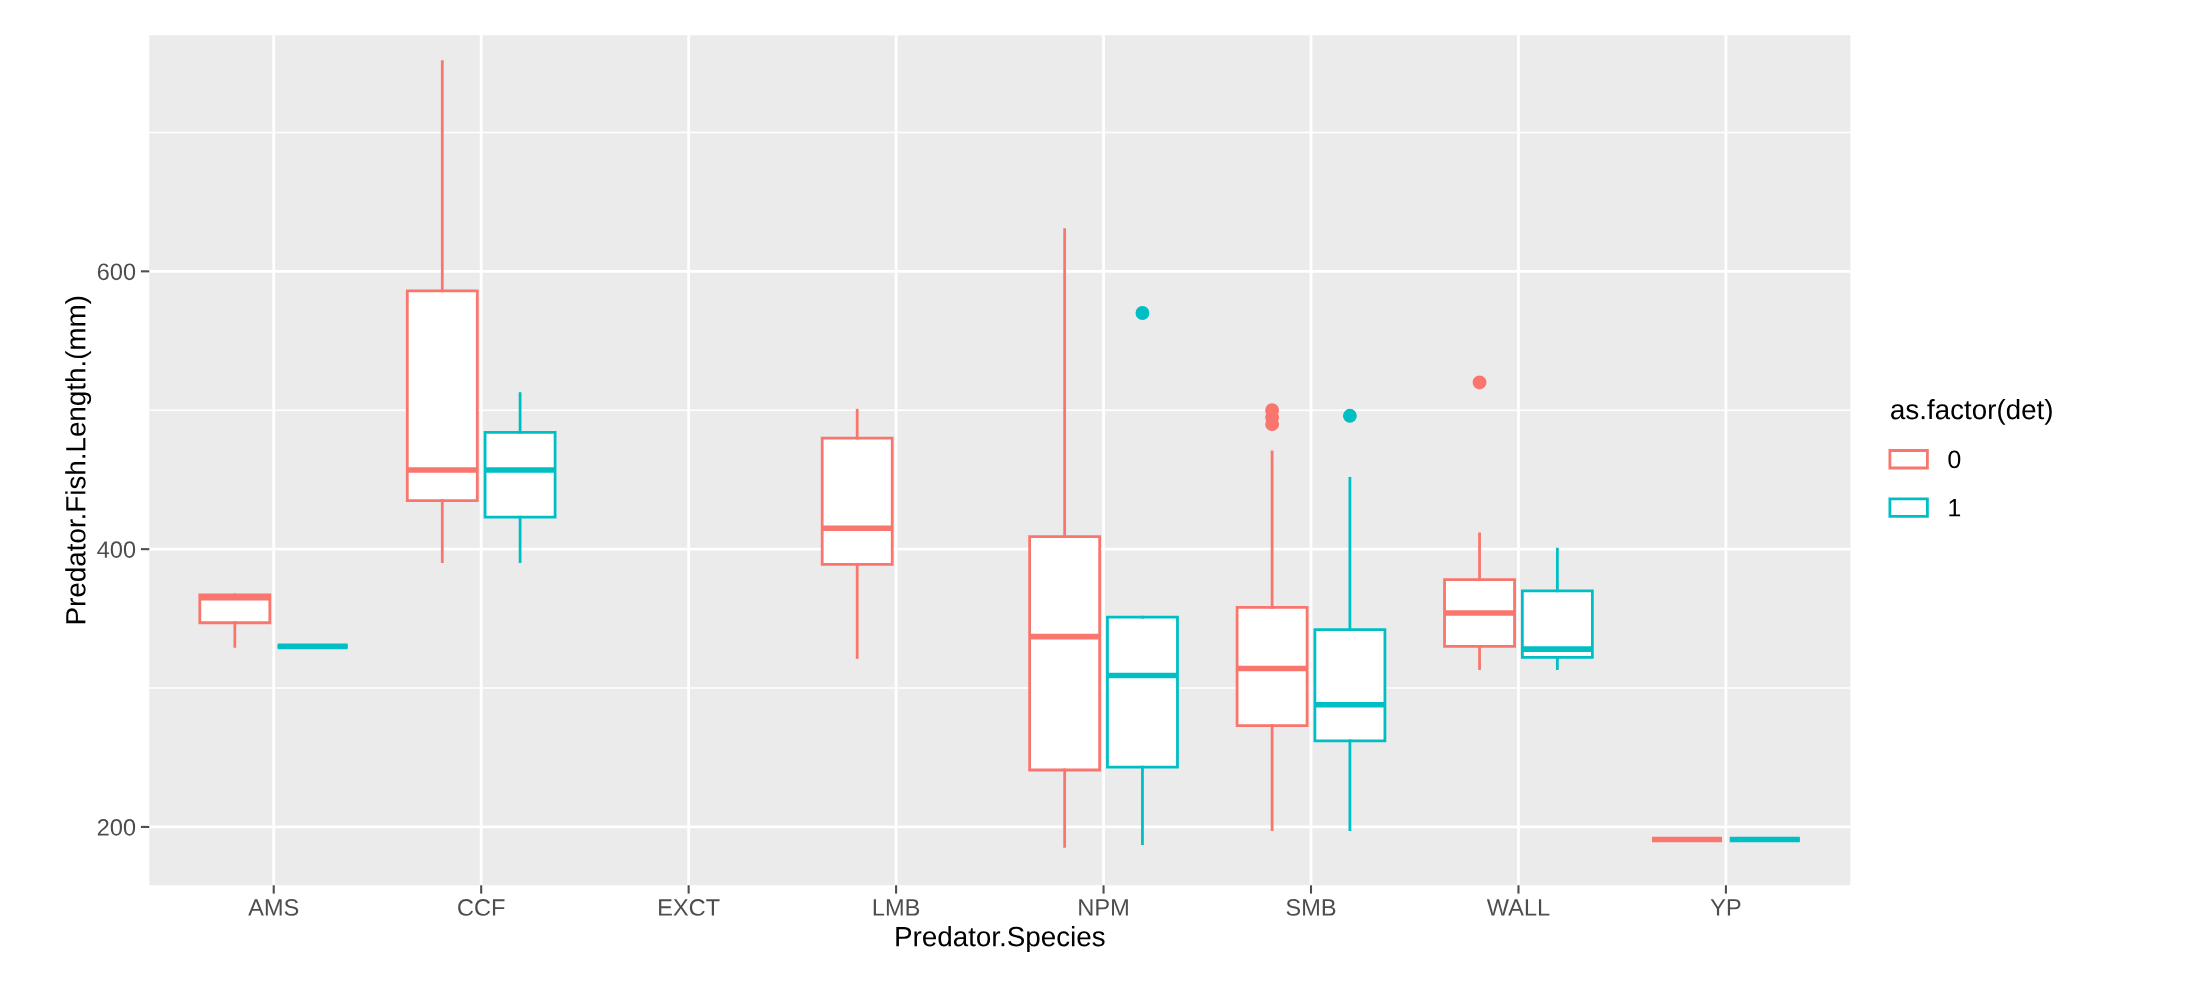 The image size is (2195, 1006). I want to click on x-tick-label: AMS, so click(273, 907).